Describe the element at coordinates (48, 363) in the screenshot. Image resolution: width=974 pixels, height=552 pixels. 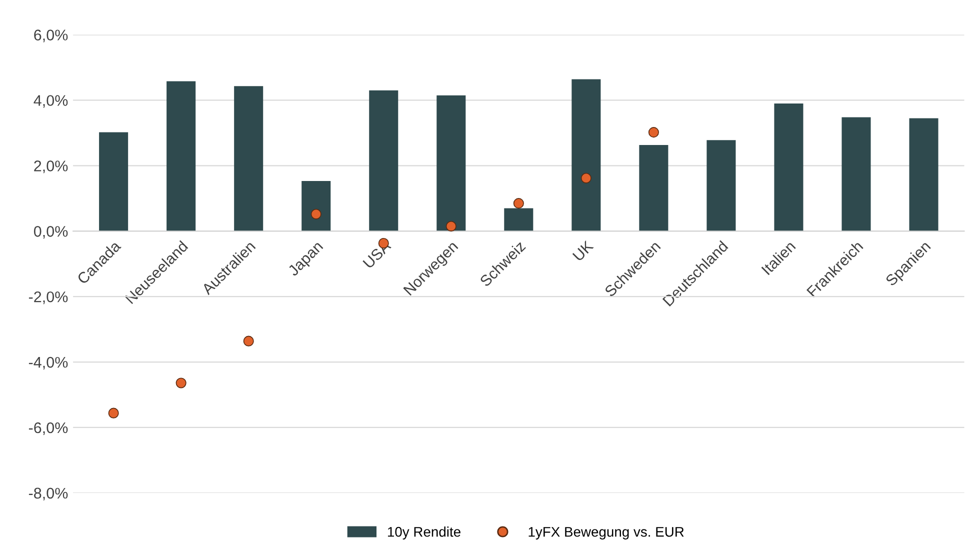
I see `y-tick-label: -4,0%` at that location.